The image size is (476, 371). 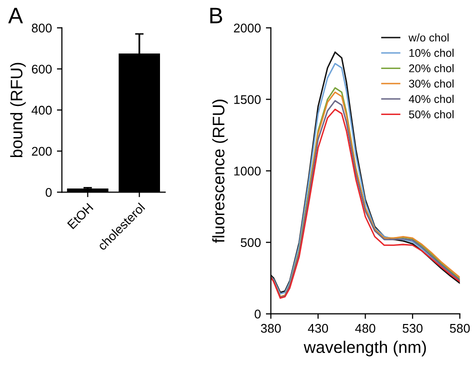 I want to click on x-axis-title: wavelength (nm), so click(x=365, y=348).